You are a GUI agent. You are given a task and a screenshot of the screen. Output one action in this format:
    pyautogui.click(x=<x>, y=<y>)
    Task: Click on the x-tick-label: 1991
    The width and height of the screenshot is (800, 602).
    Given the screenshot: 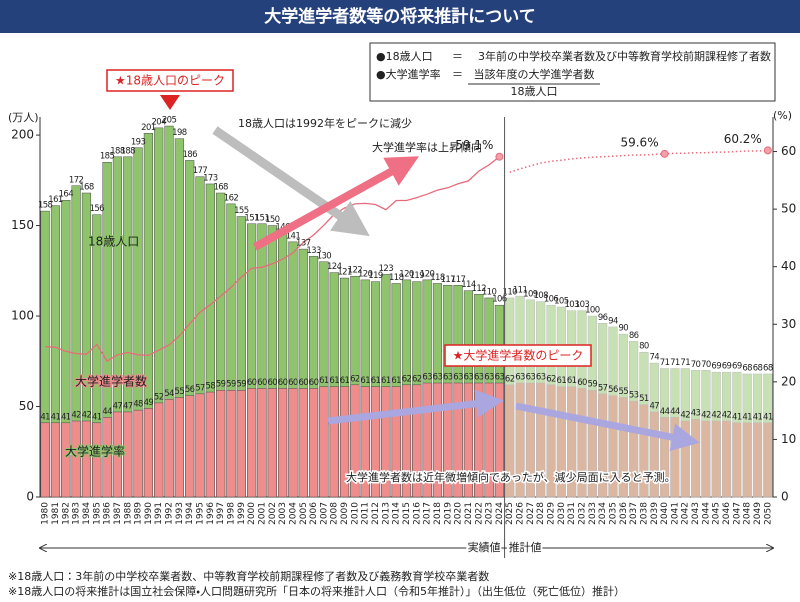 What is the action you would take?
    pyautogui.click(x=159, y=513)
    